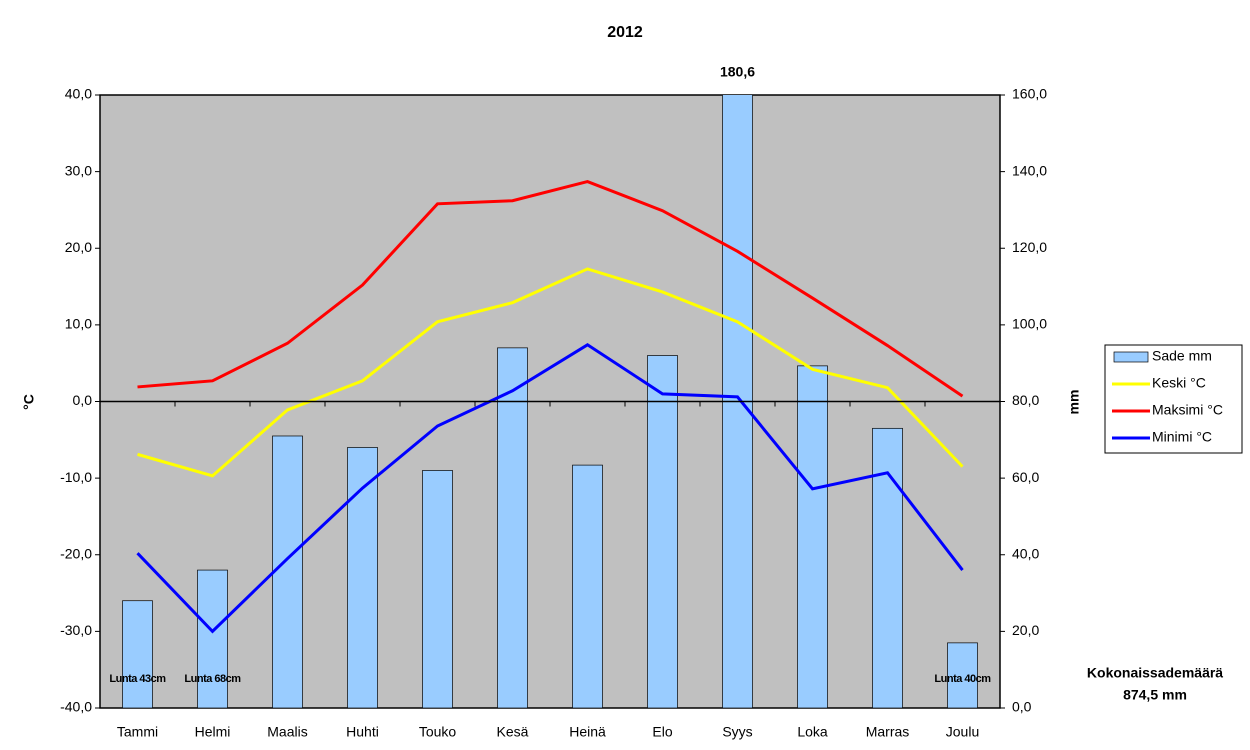 The width and height of the screenshot is (1250, 750). What do you see at coordinates (1155, 695) in the screenshot?
I see `annotation: 874,5 mm` at bounding box center [1155, 695].